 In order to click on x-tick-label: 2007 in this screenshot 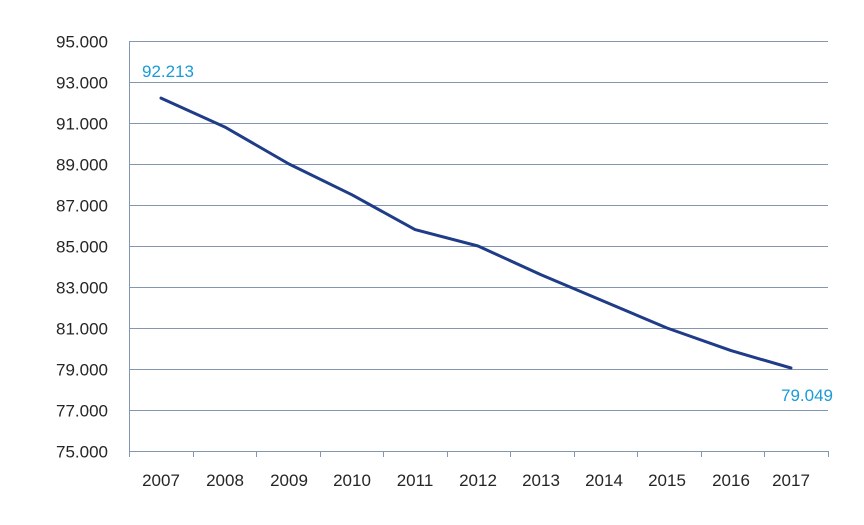, I will do `click(161, 480)`.